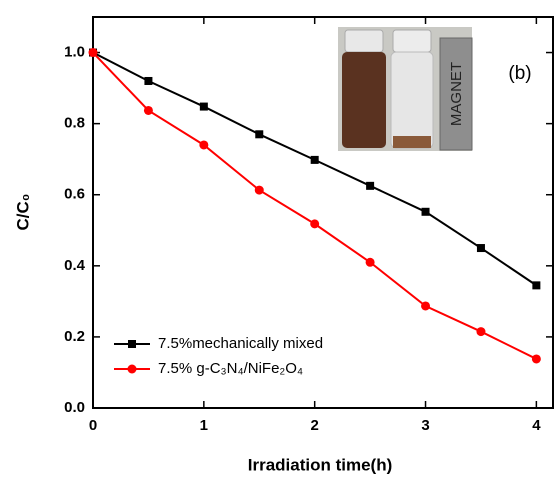  I want to click on vial-sediment, so click(412, 142).